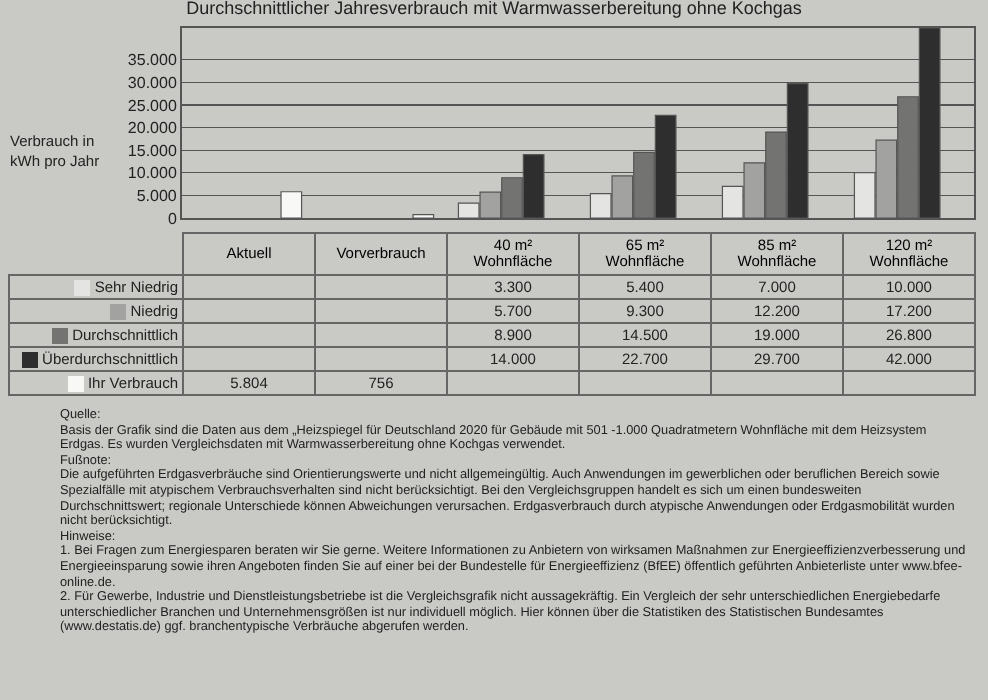  What do you see at coordinates (152, 105) in the screenshot?
I see `y-tick-label: 25.000` at bounding box center [152, 105].